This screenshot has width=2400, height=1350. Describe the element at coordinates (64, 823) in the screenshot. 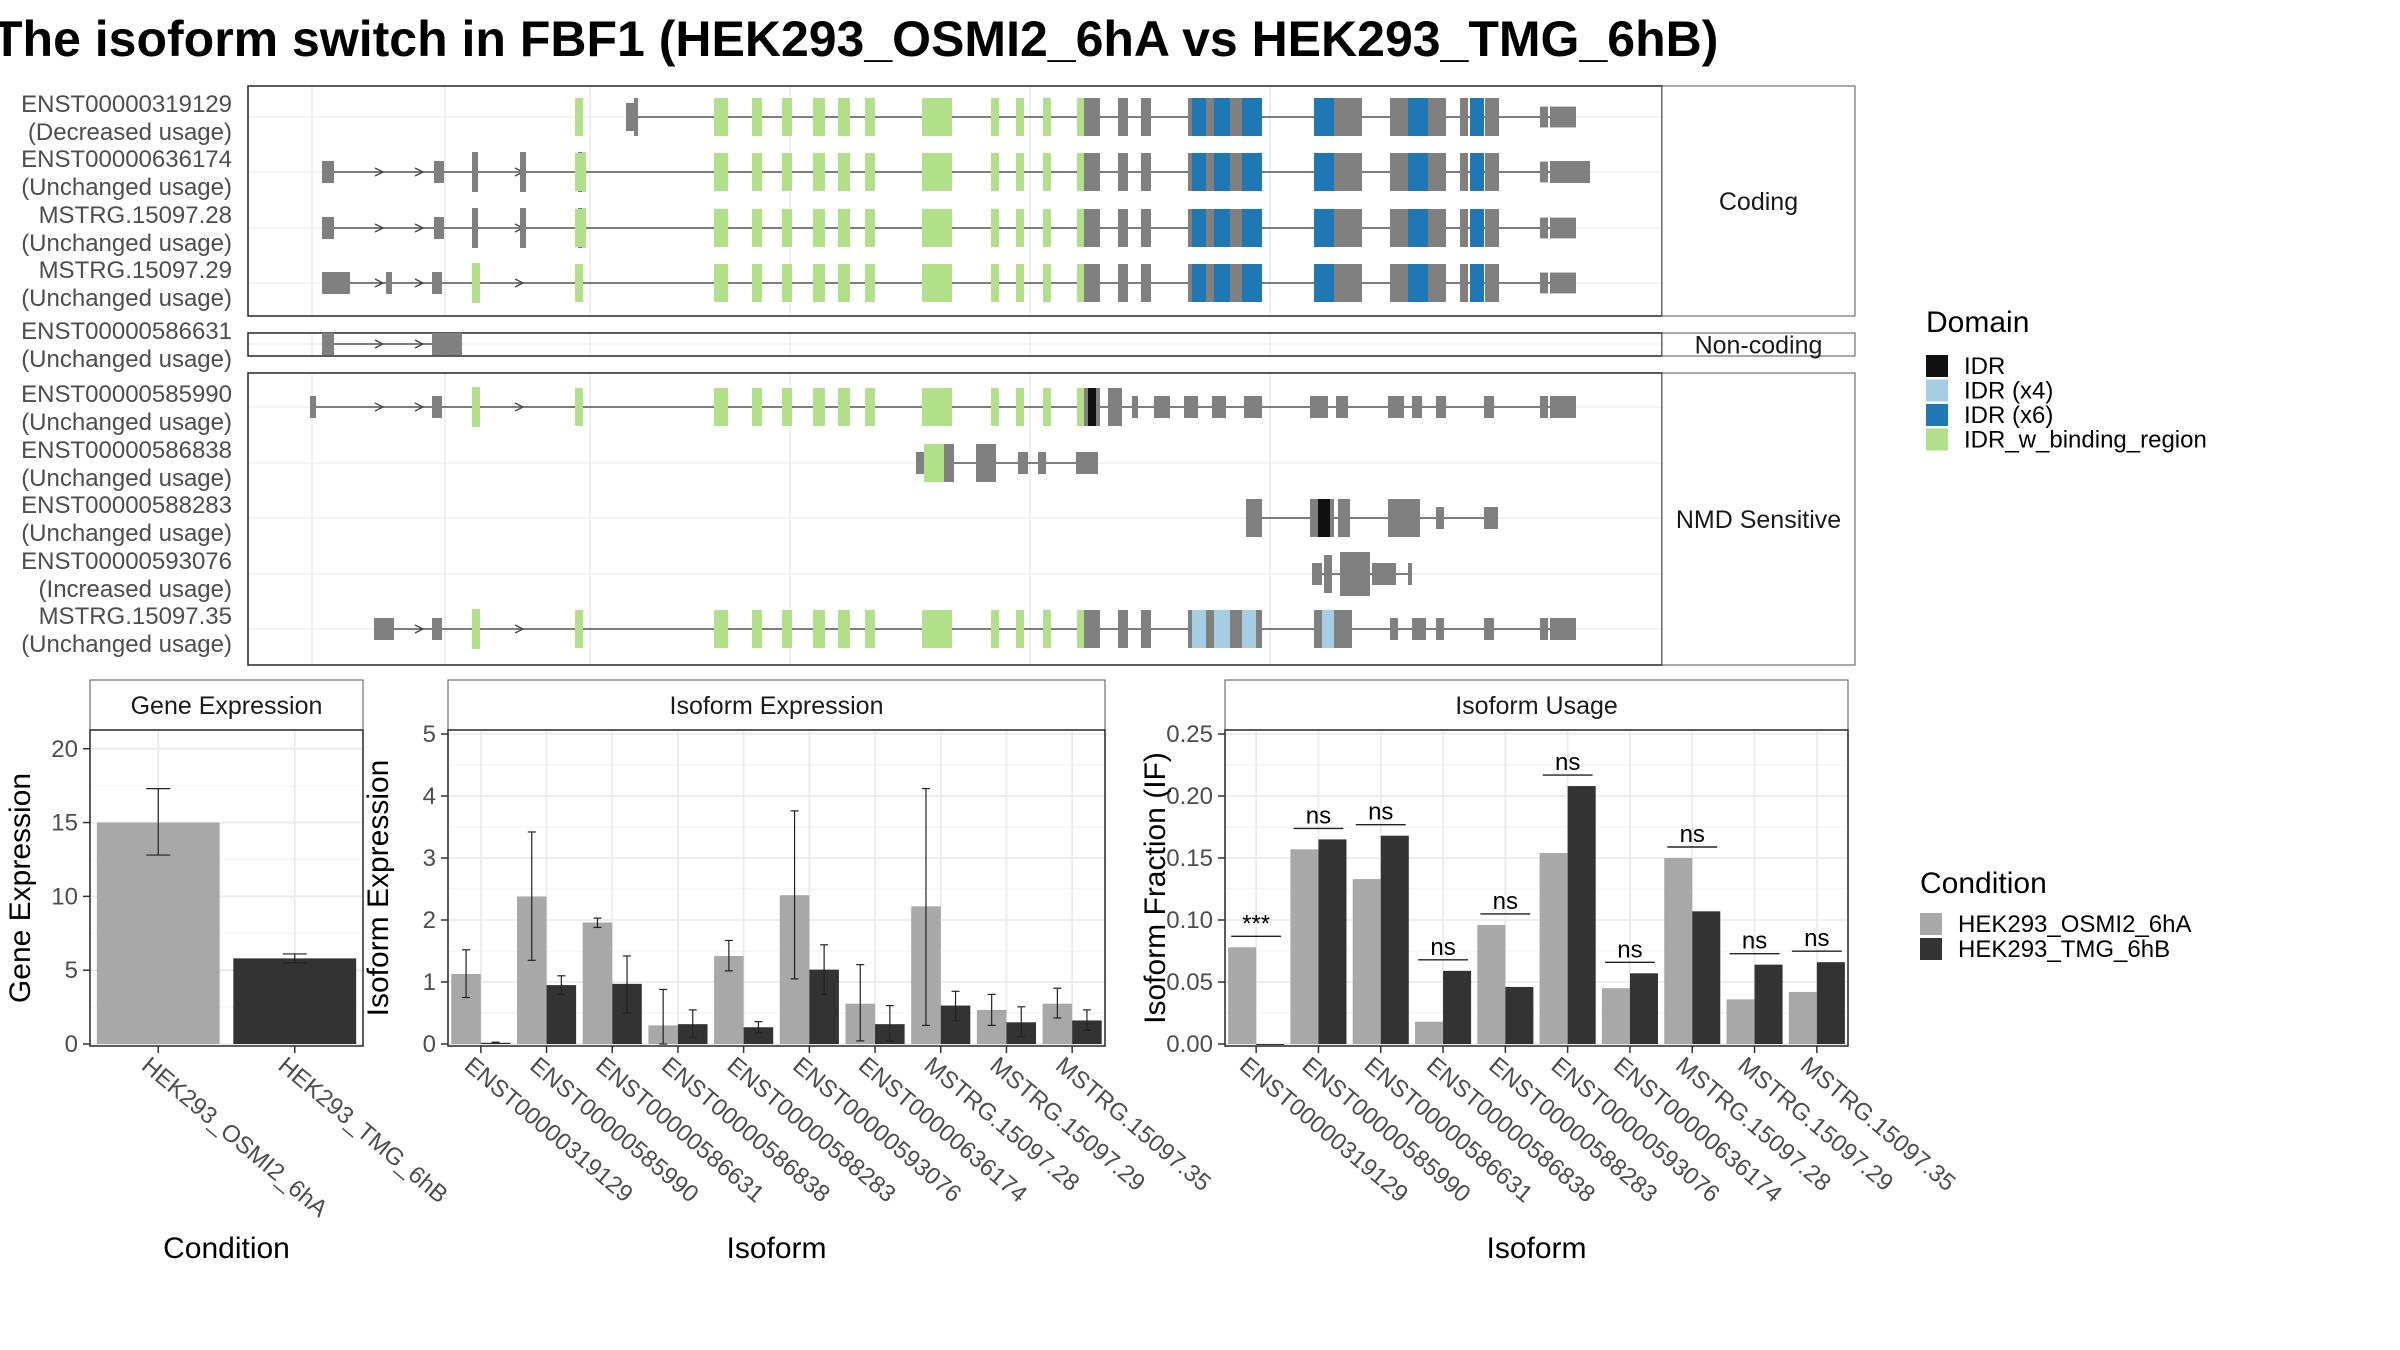

I see `y-tick-label: 15` at that location.